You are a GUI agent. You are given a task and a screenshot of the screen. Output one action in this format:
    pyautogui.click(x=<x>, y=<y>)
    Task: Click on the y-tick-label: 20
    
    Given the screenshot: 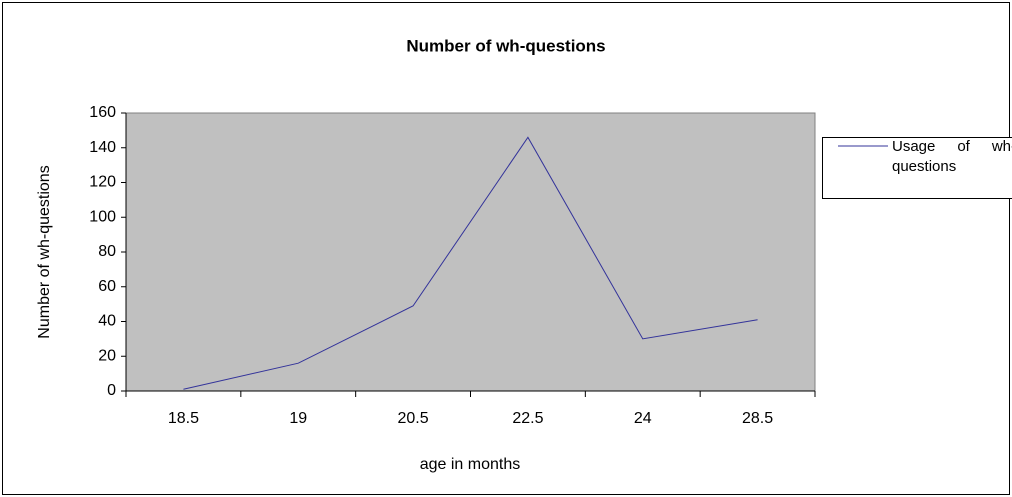 What is the action you would take?
    pyautogui.click(x=107, y=355)
    